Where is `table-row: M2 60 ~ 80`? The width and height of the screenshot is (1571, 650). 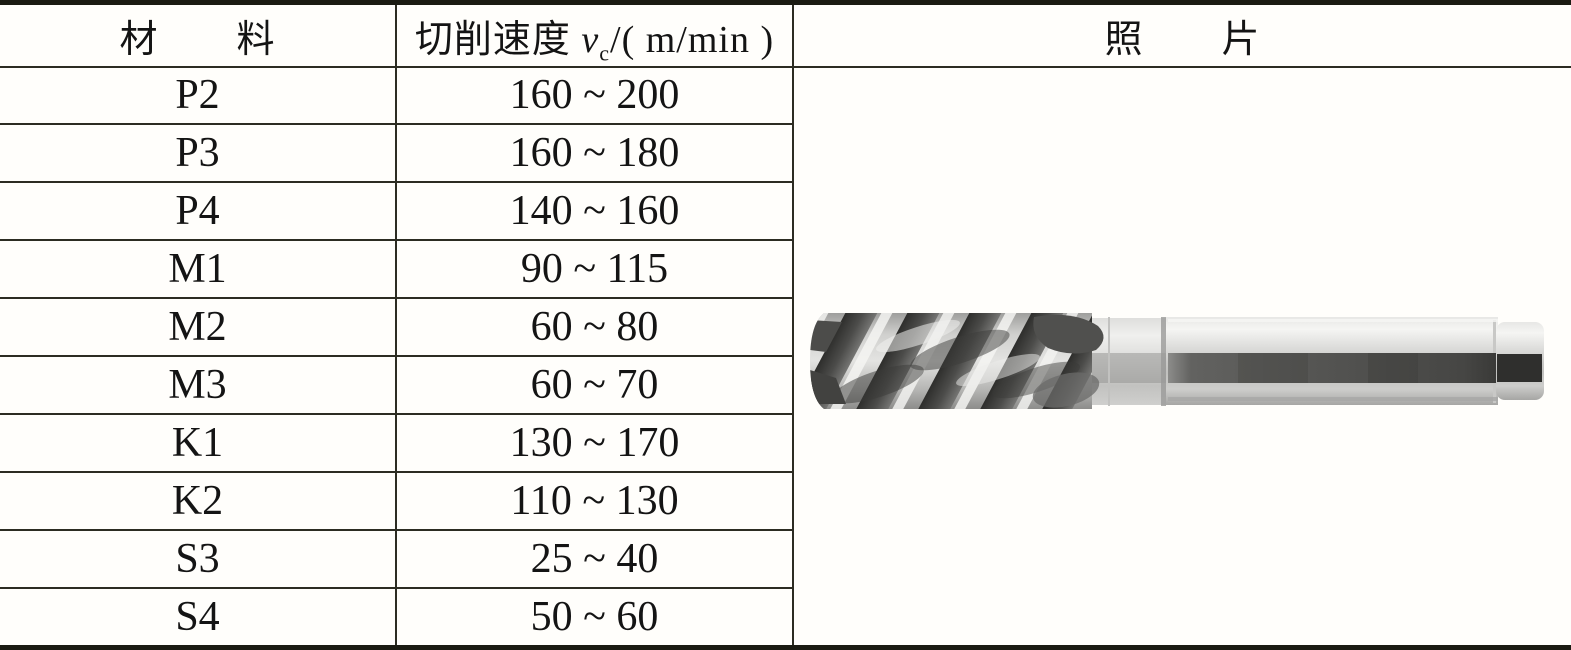
table-row: M2 60 ~ 80 is located at coordinates (785, 327).